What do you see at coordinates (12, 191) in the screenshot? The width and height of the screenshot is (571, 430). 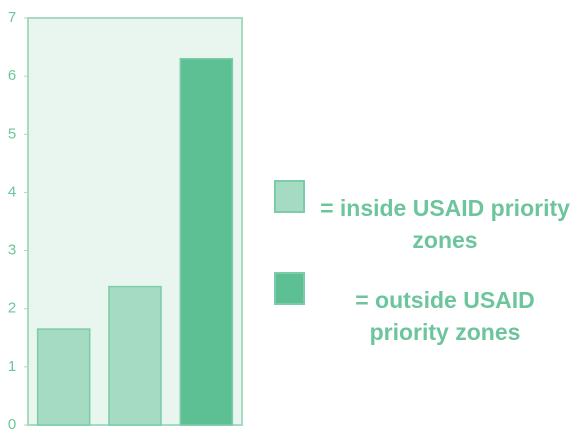 I see `y-tick-label: 4` at bounding box center [12, 191].